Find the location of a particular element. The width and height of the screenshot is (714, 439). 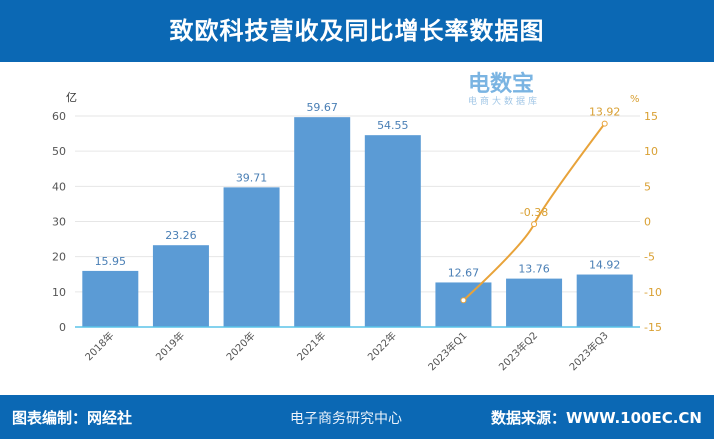

y-left-tick: 10 is located at coordinates (59, 292).